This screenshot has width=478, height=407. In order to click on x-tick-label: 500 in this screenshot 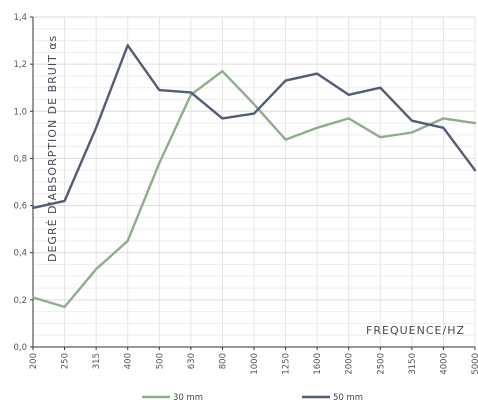, I will do `click(160, 361)`.